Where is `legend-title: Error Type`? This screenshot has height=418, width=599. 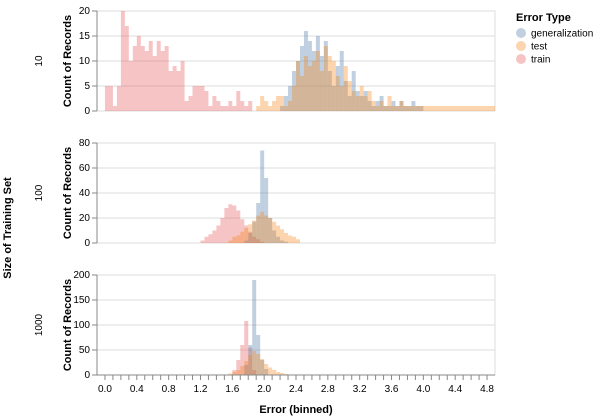
legend-title: Error Type is located at coordinates (543, 18).